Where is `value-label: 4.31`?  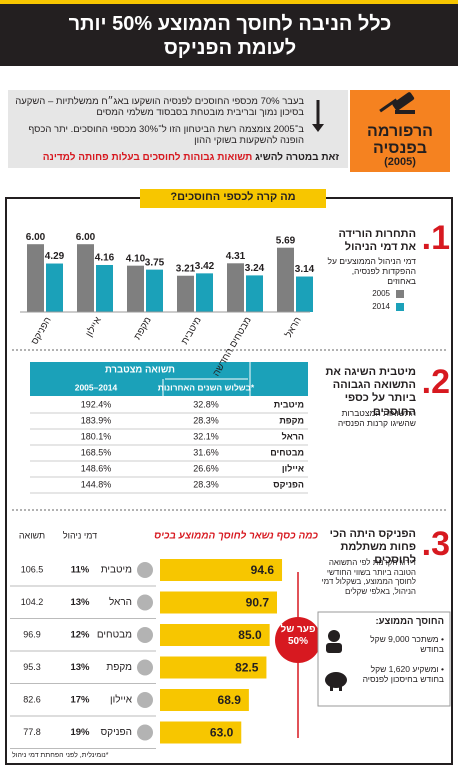 value-label: 4.31 is located at coordinates (236, 256).